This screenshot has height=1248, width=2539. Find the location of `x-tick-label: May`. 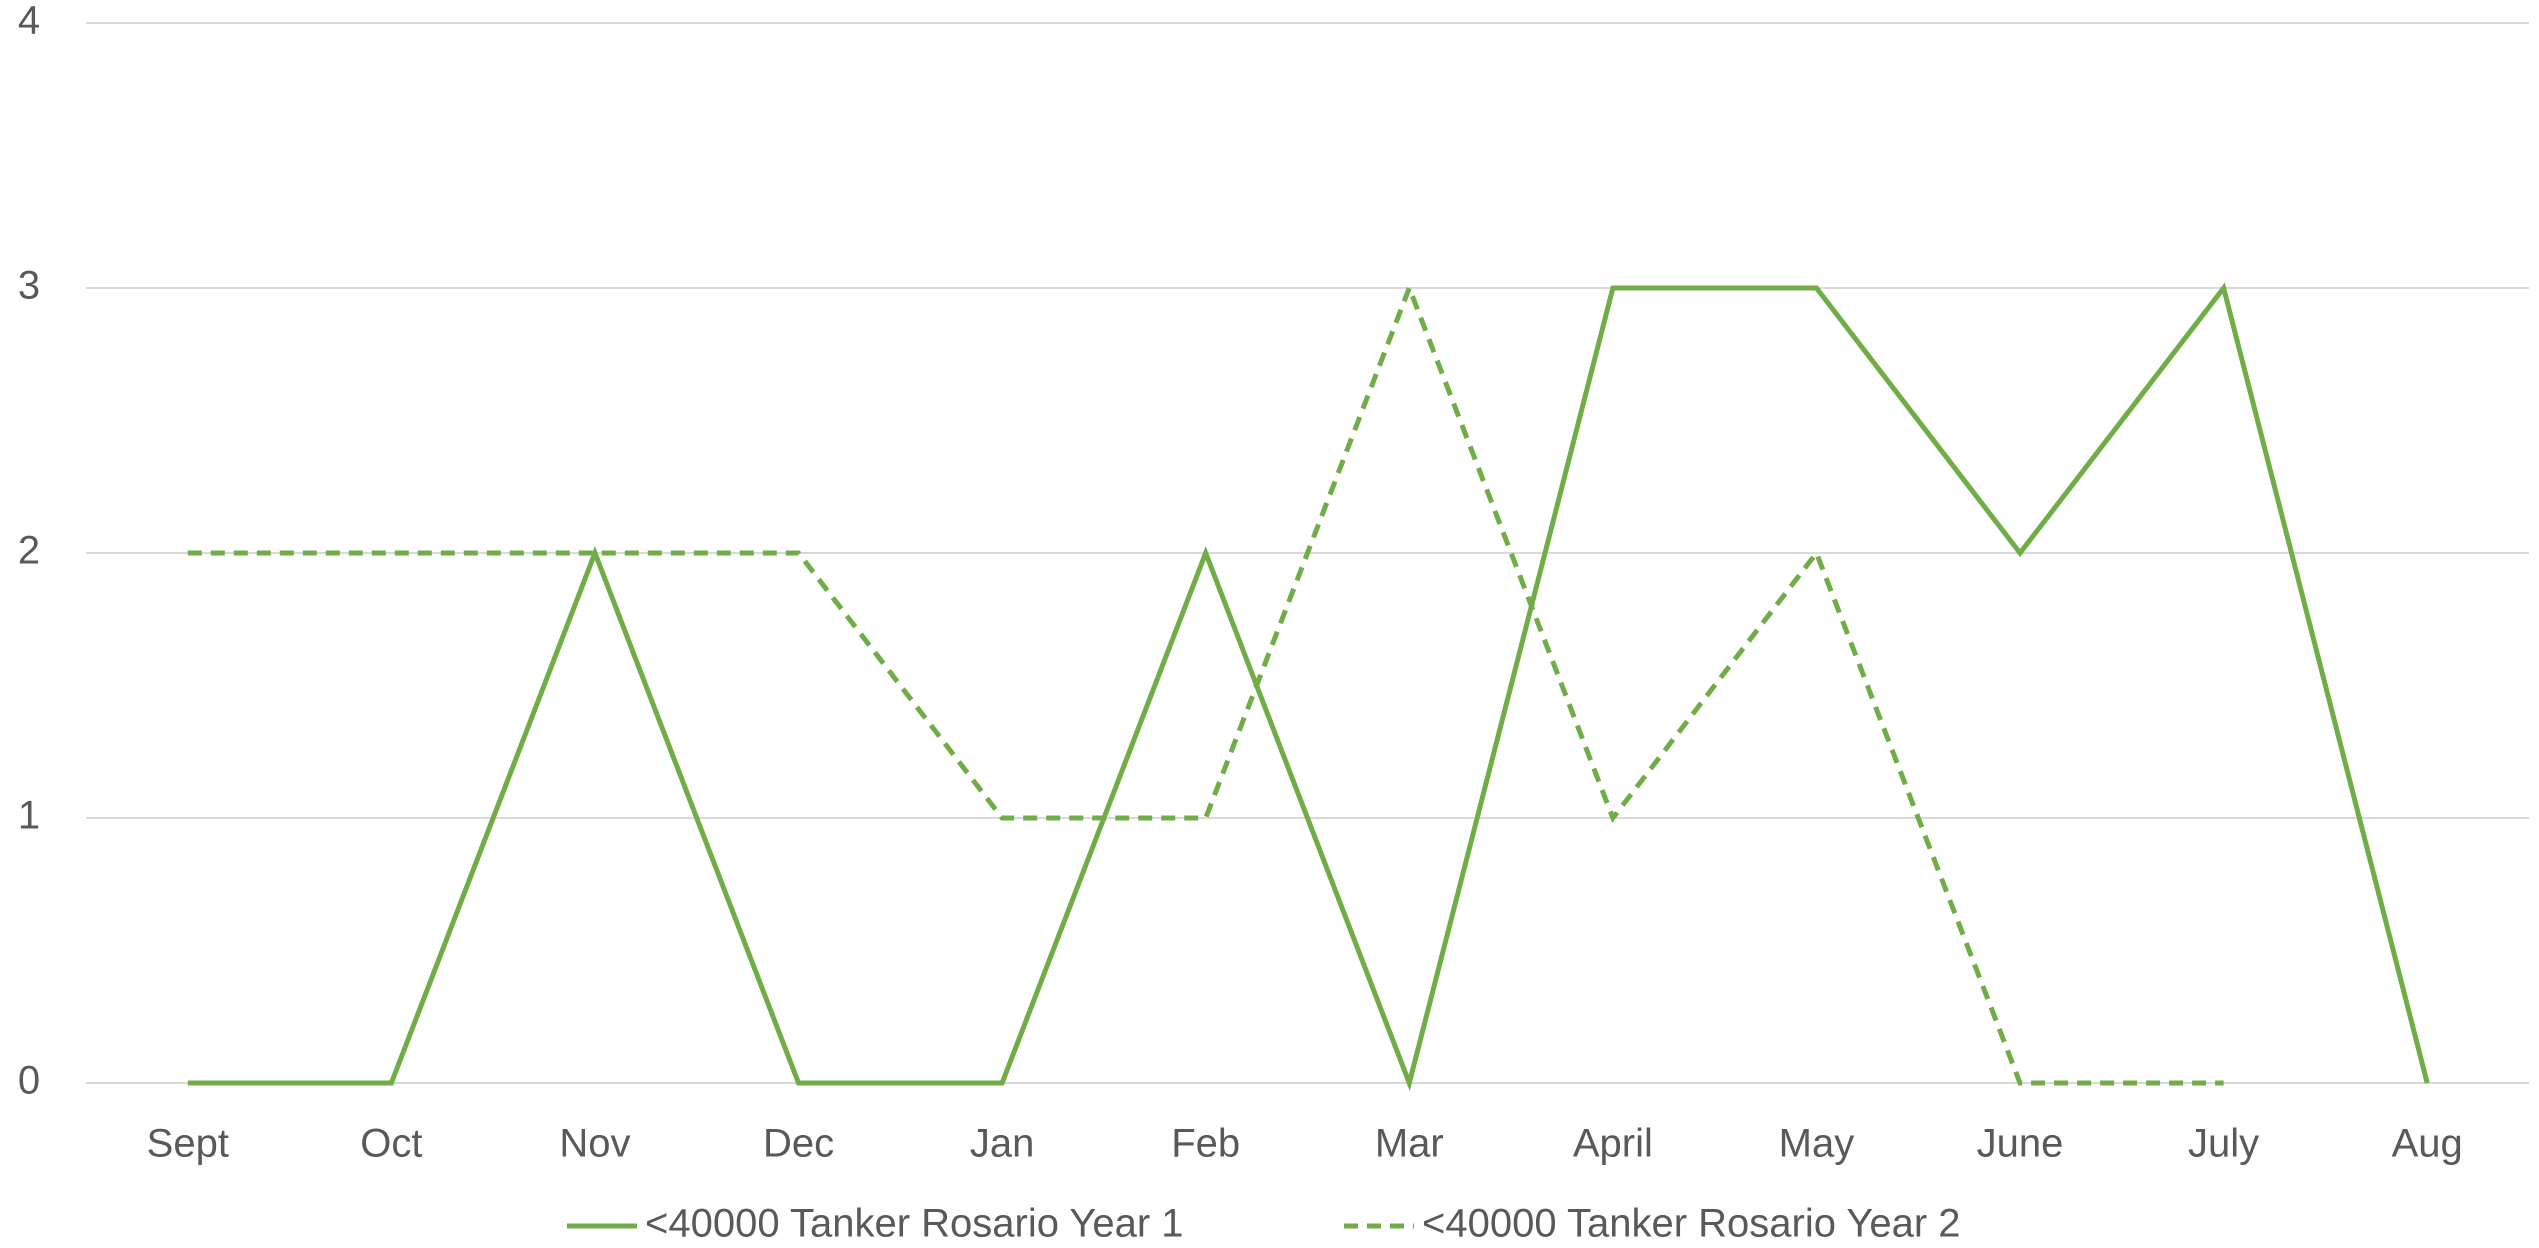

x-tick-label: May is located at coordinates (1817, 1144).